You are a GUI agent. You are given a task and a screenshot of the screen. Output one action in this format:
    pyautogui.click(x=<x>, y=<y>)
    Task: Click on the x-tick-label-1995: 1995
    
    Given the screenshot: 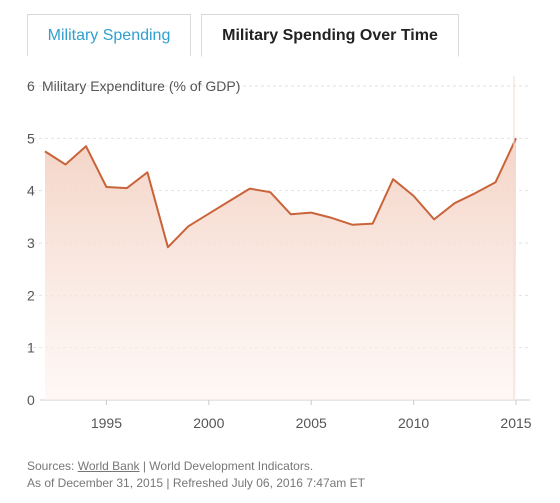 What is the action you would take?
    pyautogui.click(x=106, y=423)
    